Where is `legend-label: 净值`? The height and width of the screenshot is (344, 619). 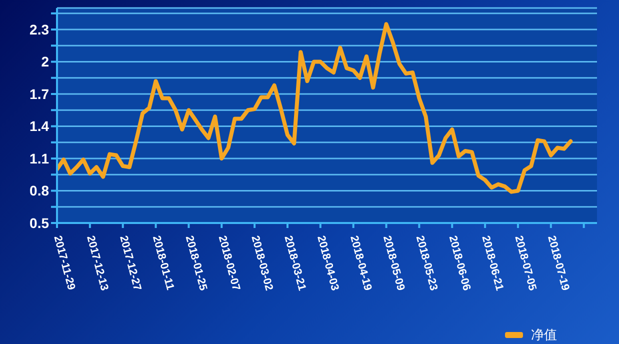 legend-label: 净值 is located at coordinates (543, 335).